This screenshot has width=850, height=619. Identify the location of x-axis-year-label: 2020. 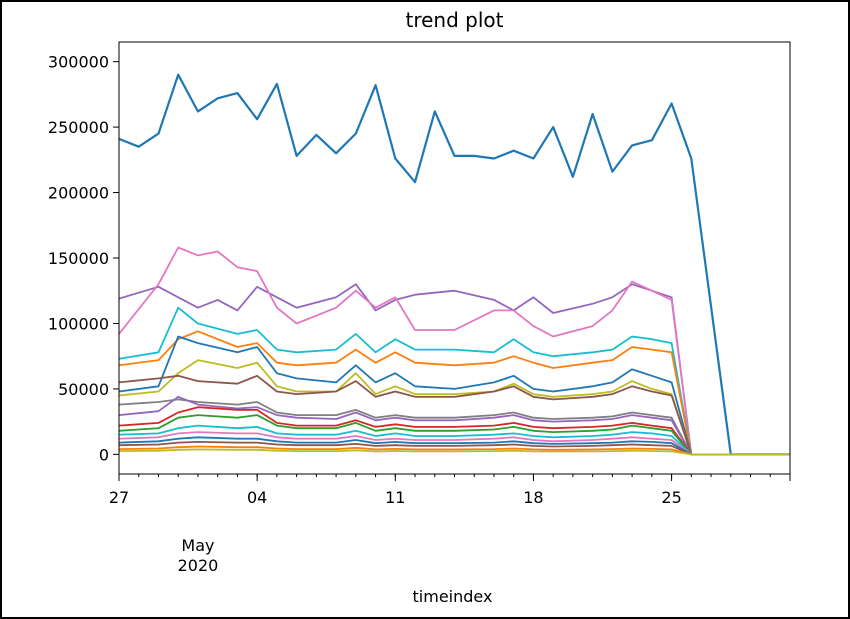
(198, 565).